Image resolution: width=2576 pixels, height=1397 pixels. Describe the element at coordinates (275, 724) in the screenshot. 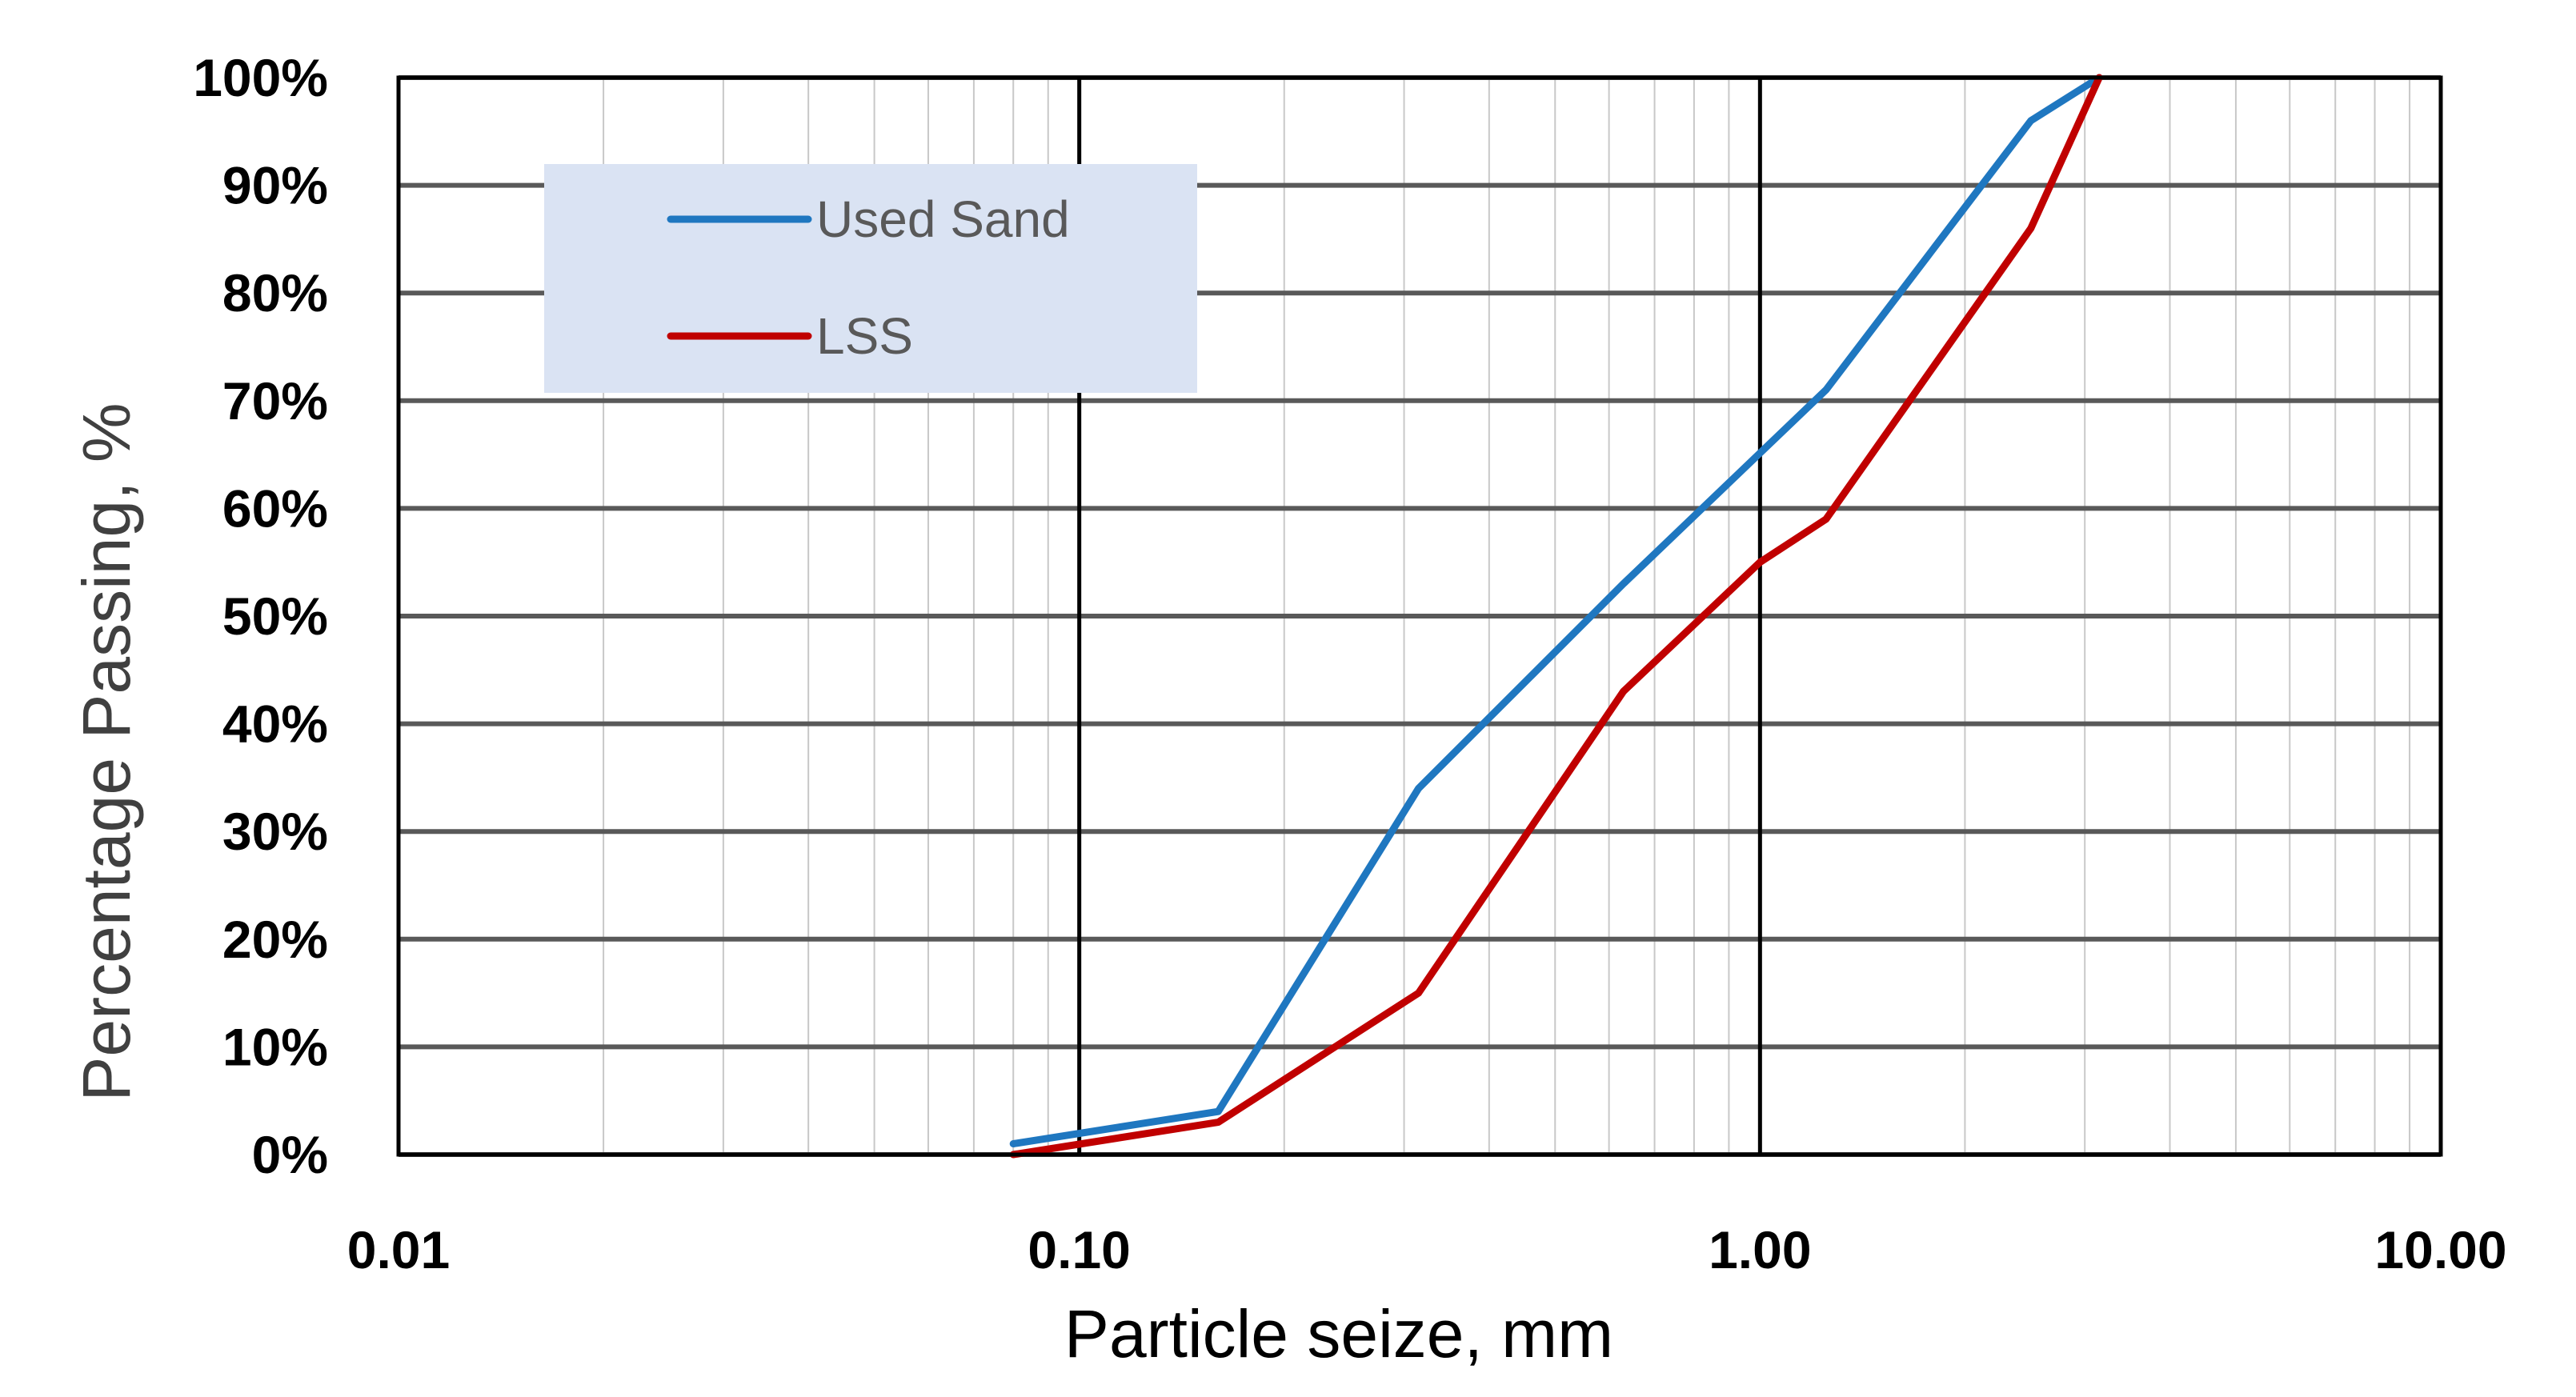

I see `y-tick-label: 40%` at that location.